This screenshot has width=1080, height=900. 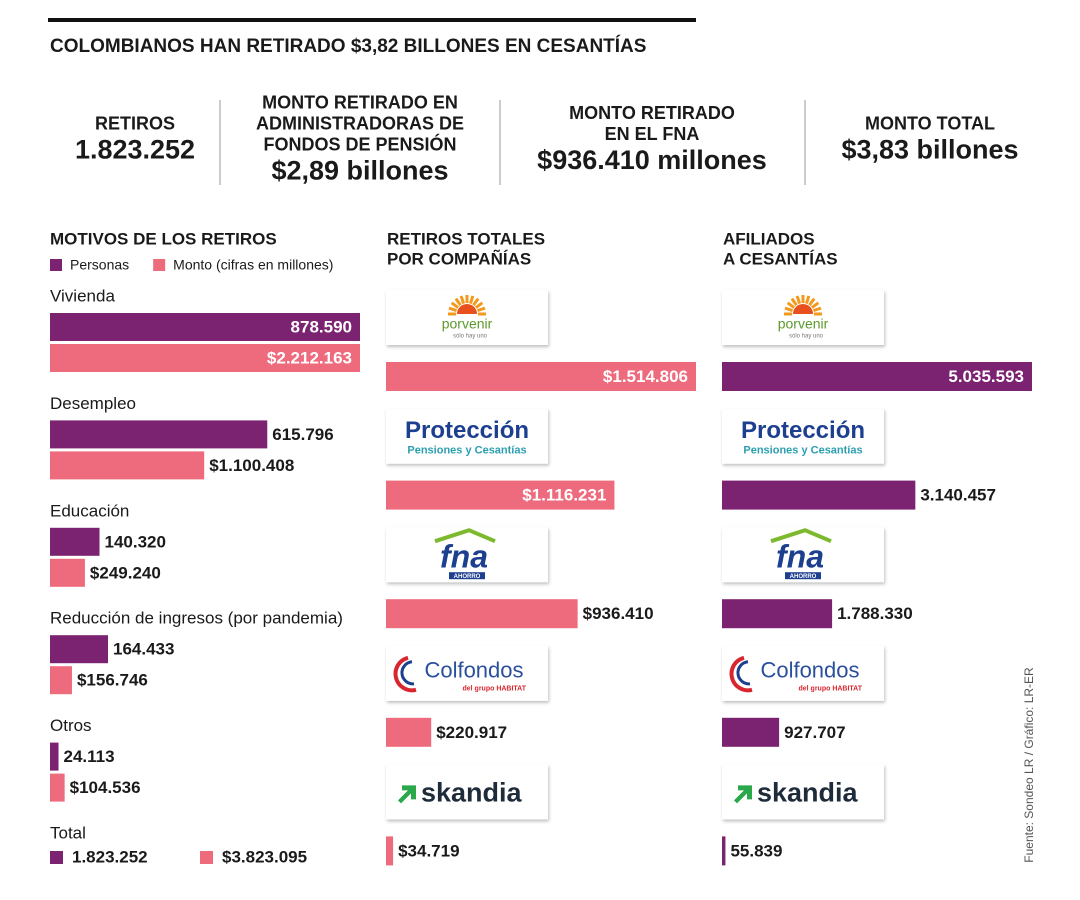 What do you see at coordinates (814, 732) in the screenshot?
I see `value-label: 927.707` at bounding box center [814, 732].